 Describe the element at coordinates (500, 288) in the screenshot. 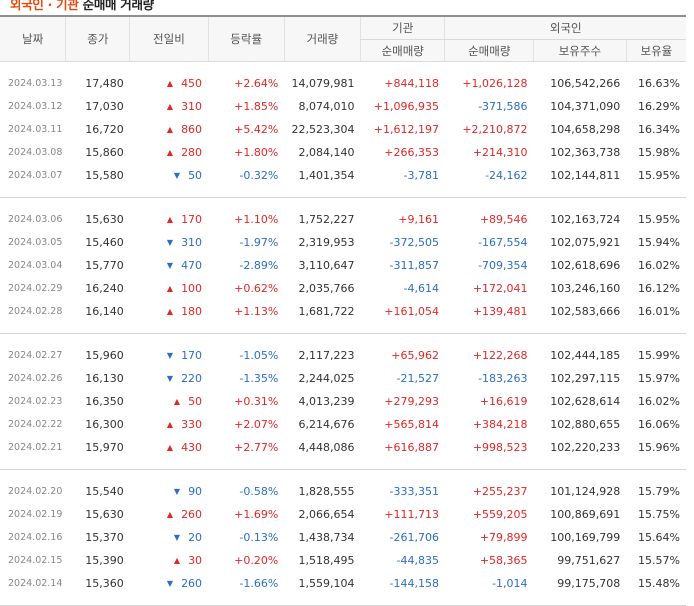

I see `foreign-net-cell: +172,041` at that location.